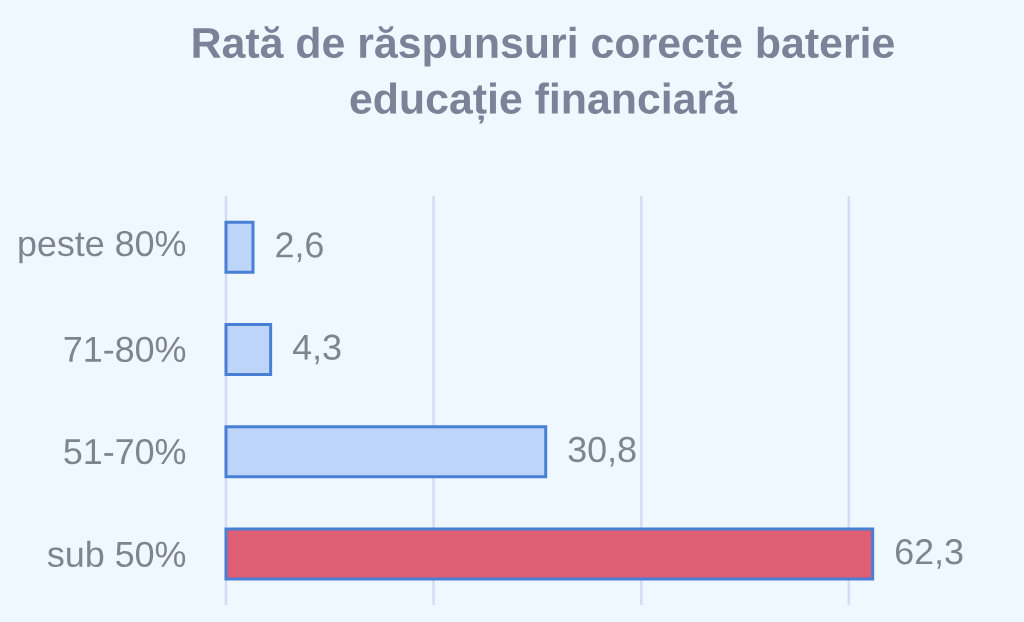 Image resolution: width=1024 pixels, height=622 pixels. Describe the element at coordinates (102, 247) in the screenshot. I see `y-tick-label: peste 80%` at that location.